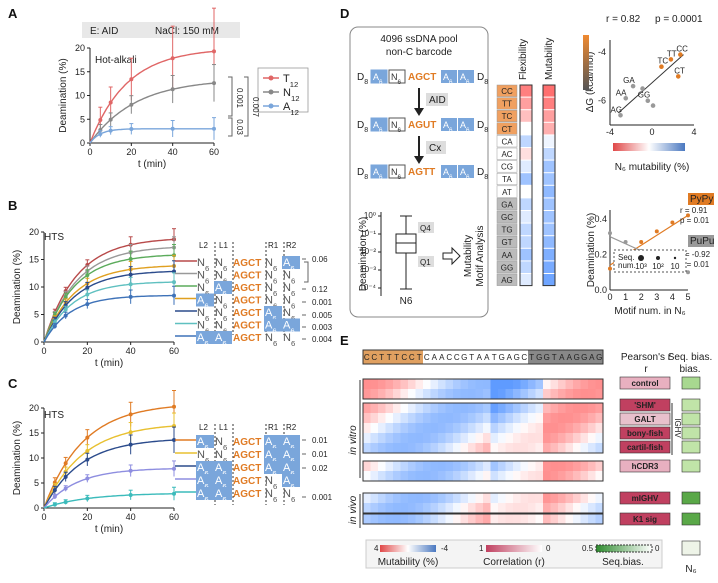 The height and width of the screenshot is (583, 718). What do you see at coordinates (662, 61) in the screenshot?
I see `panel-d-scatter1-point-label: TC` at bounding box center [662, 61].